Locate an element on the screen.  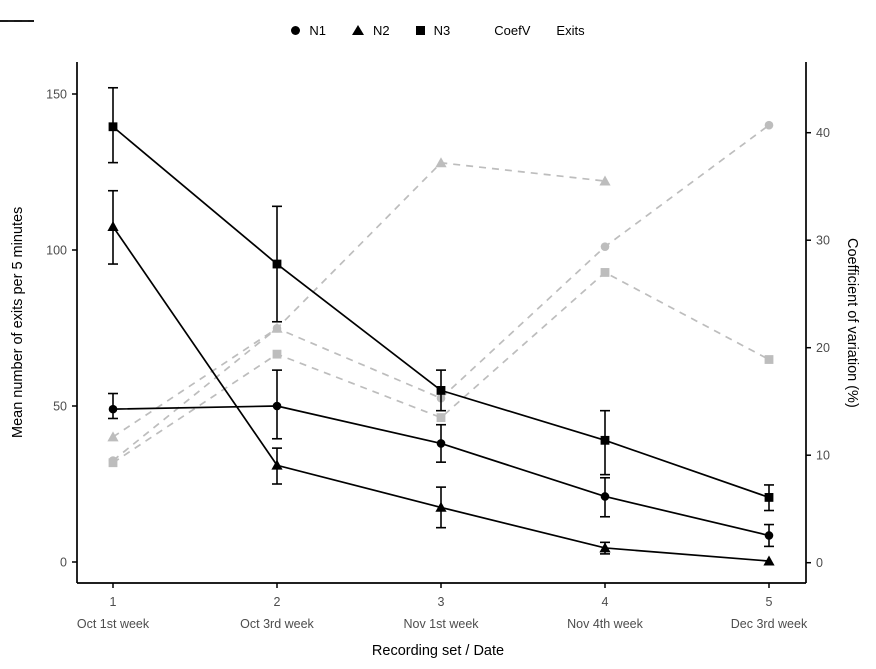
x-tick-label: 3 is located at coordinates (441, 602).